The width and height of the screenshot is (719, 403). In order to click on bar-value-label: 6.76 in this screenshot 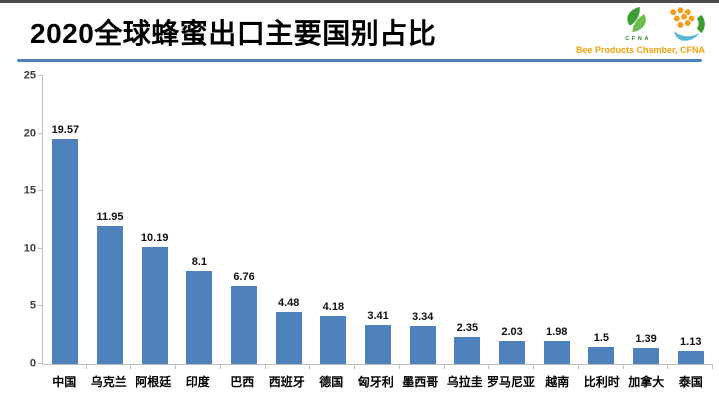, I will do `click(244, 277)`.